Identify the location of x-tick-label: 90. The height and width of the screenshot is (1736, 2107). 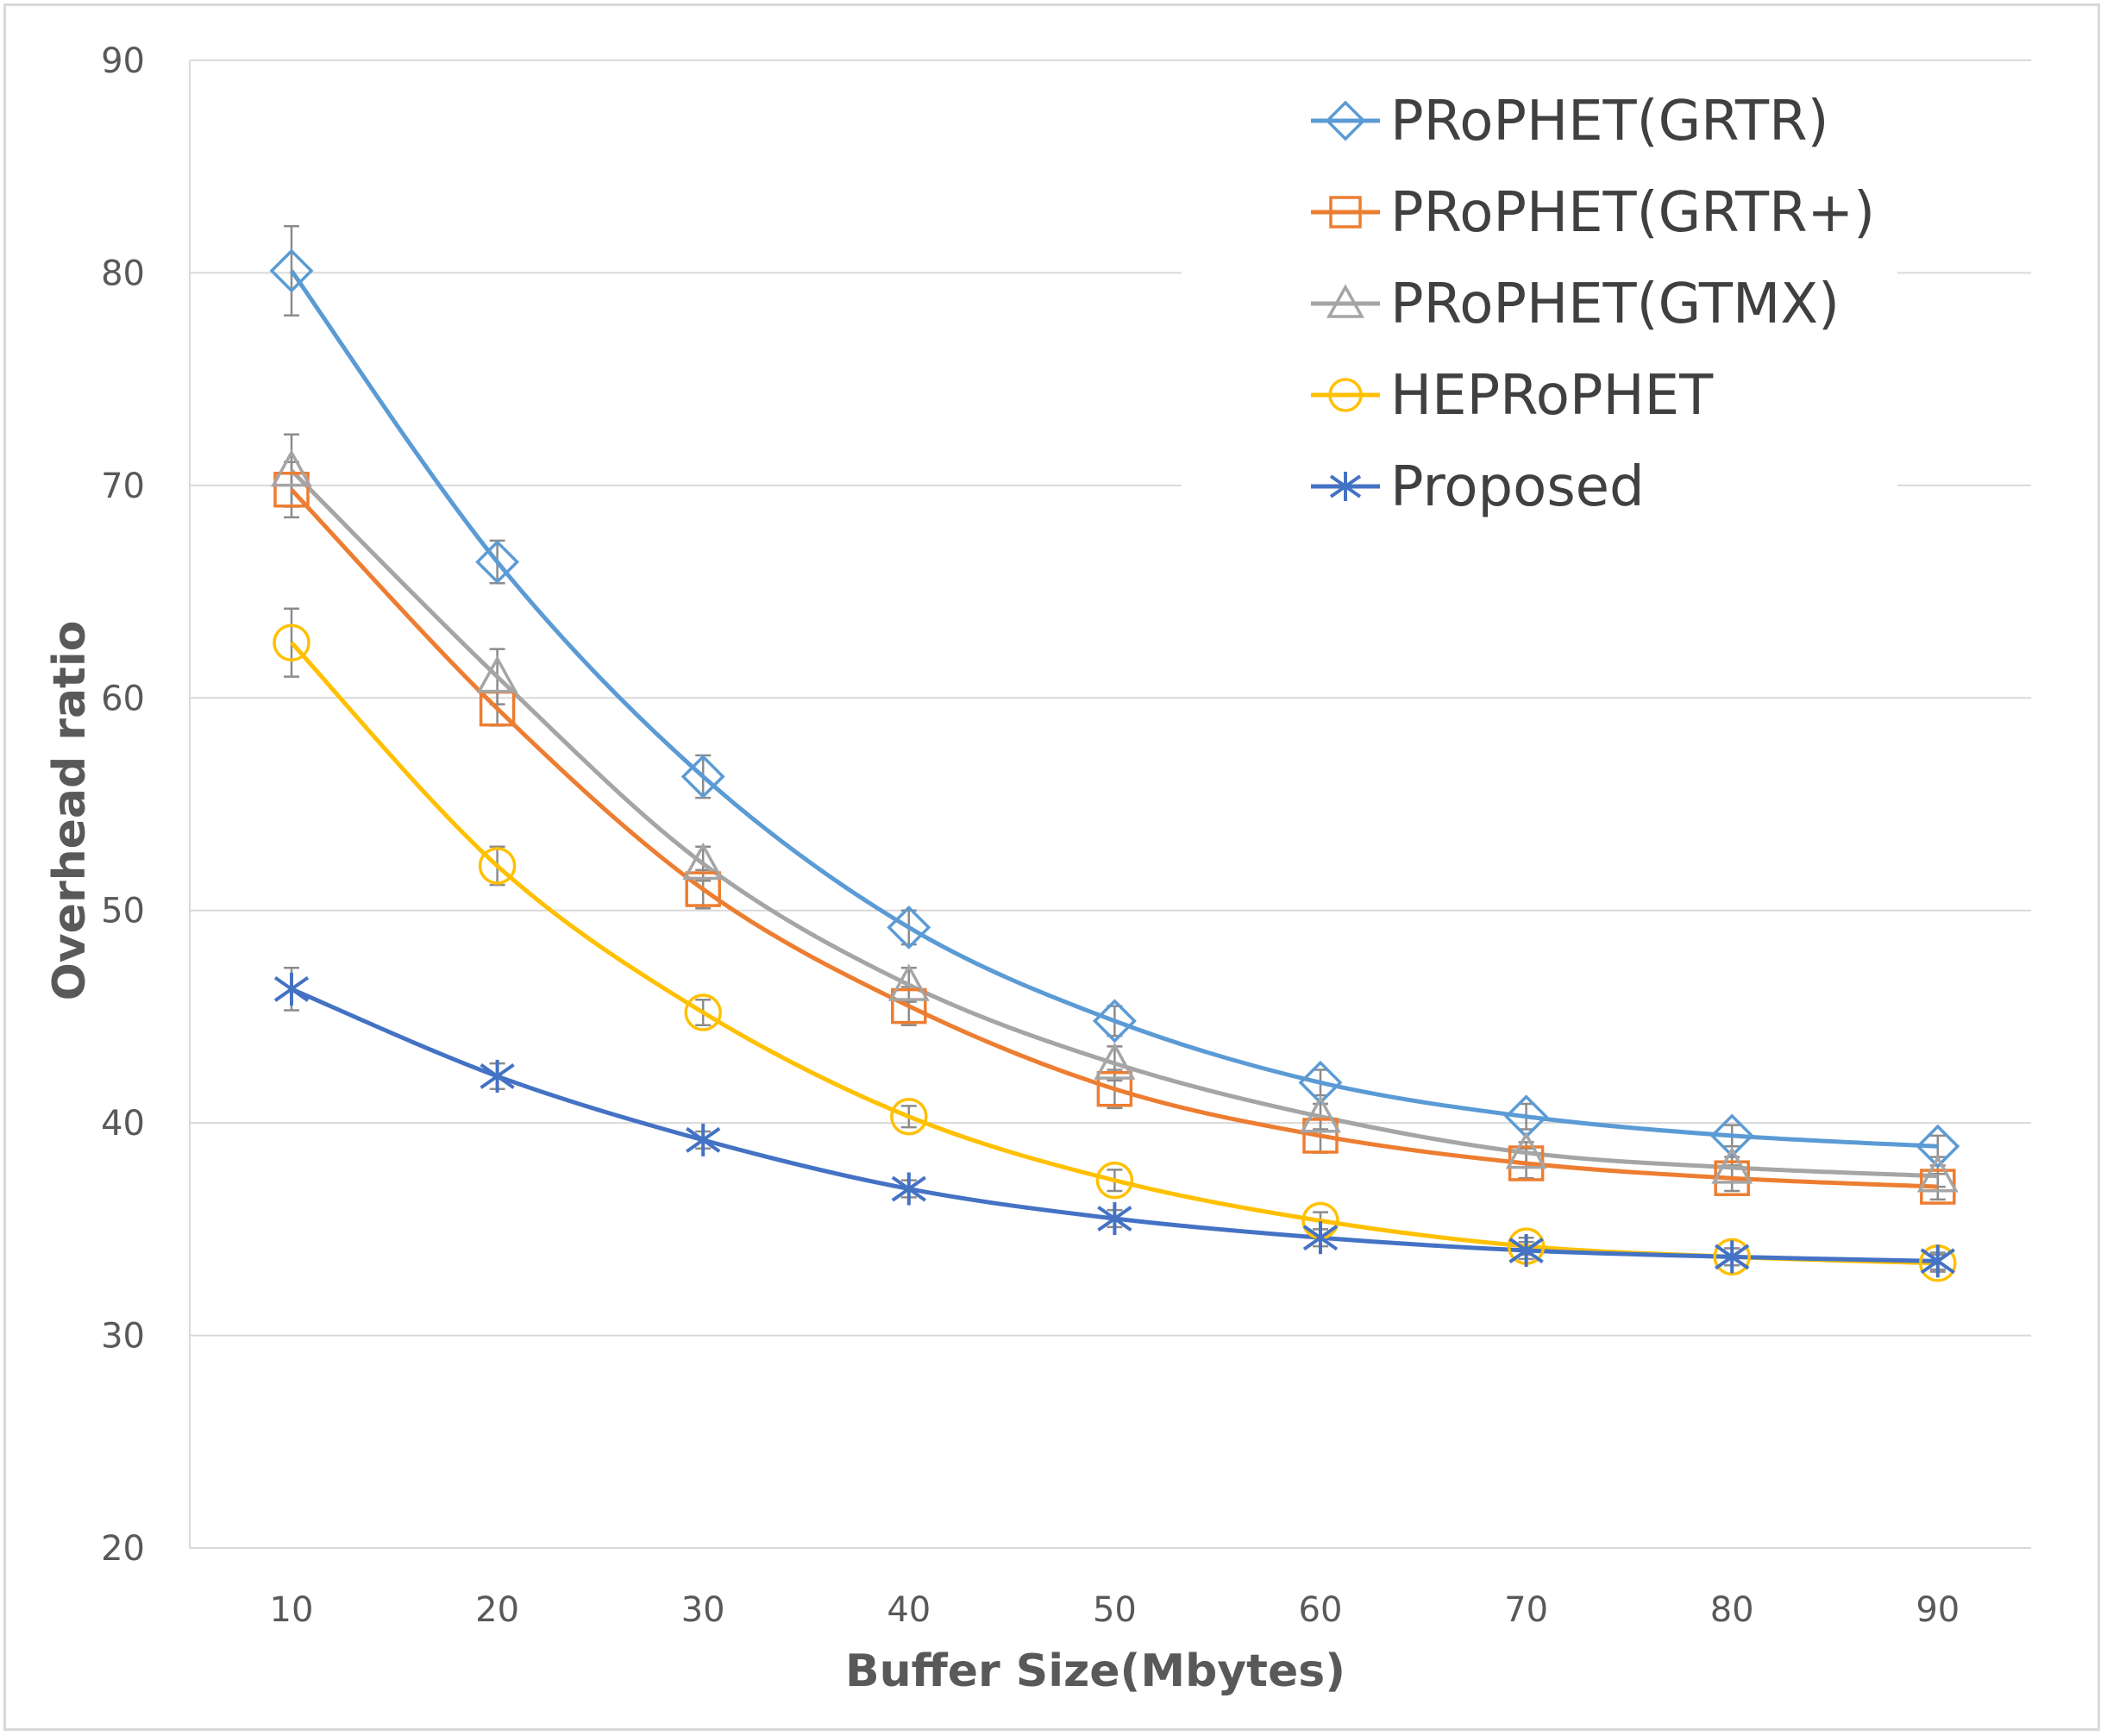
(1938, 1610).